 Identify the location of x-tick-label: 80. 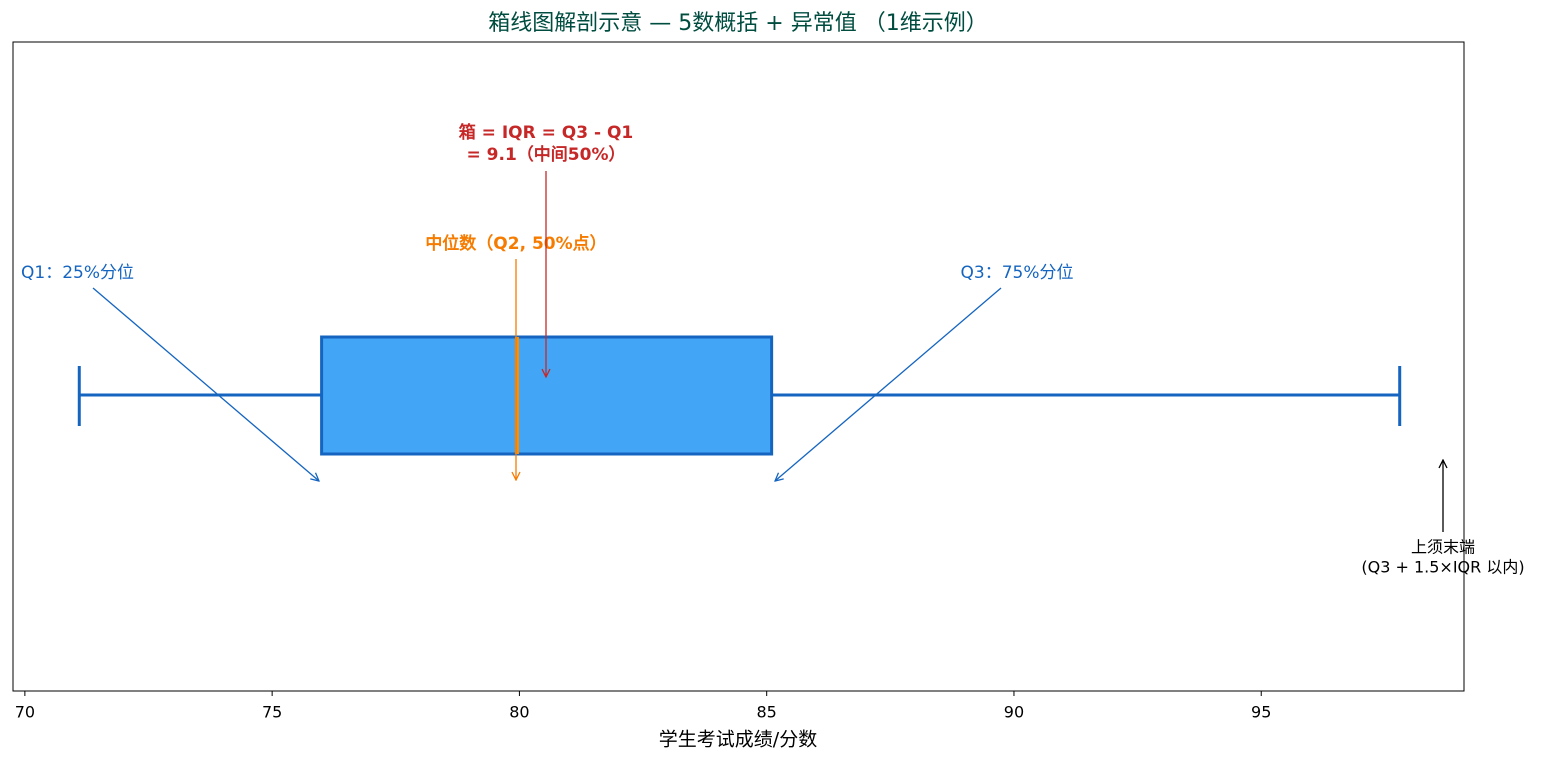
(519, 712).